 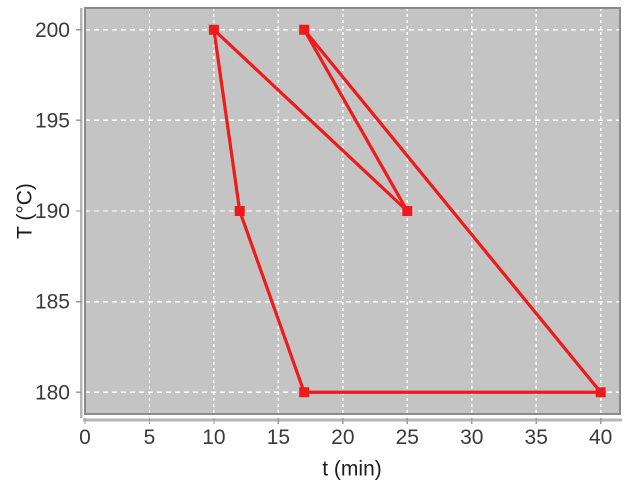 What do you see at coordinates (536, 437) in the screenshot?
I see `x-tick-label: 35` at bounding box center [536, 437].